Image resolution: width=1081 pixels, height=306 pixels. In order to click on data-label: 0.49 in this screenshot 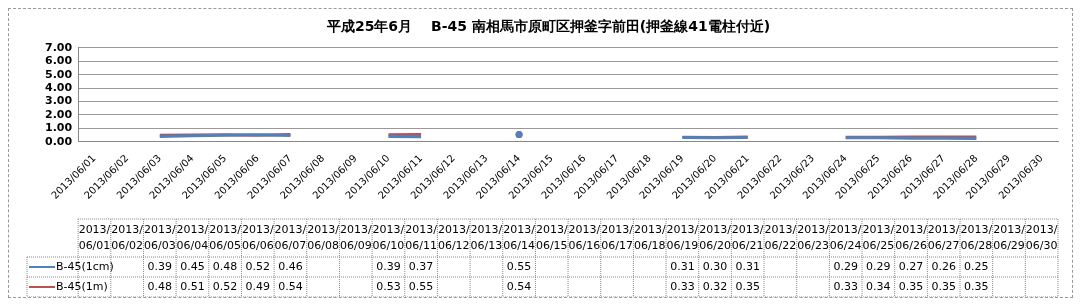, I will do `click(258, 286)`.